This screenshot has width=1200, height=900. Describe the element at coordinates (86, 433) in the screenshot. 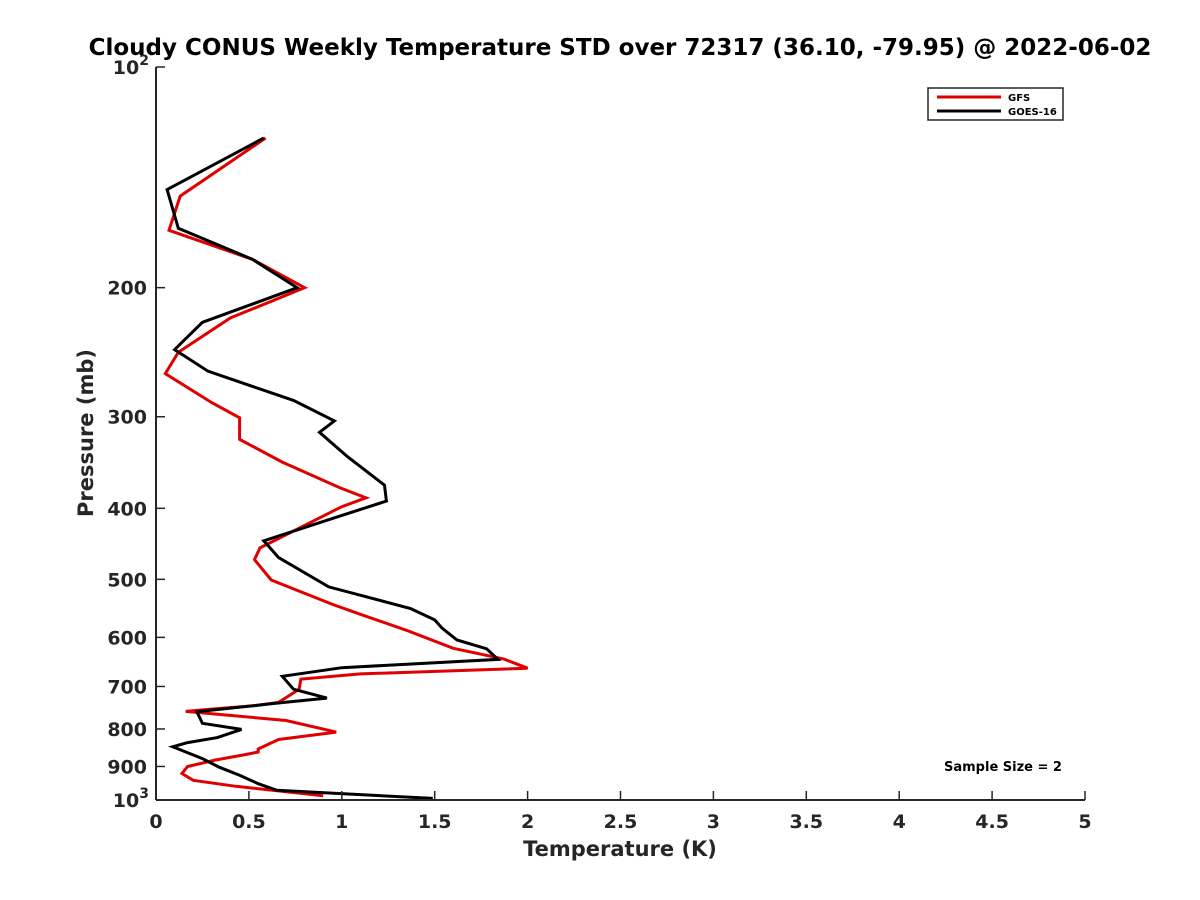

I see `y-axis-label: Pressure (mb)` at that location.